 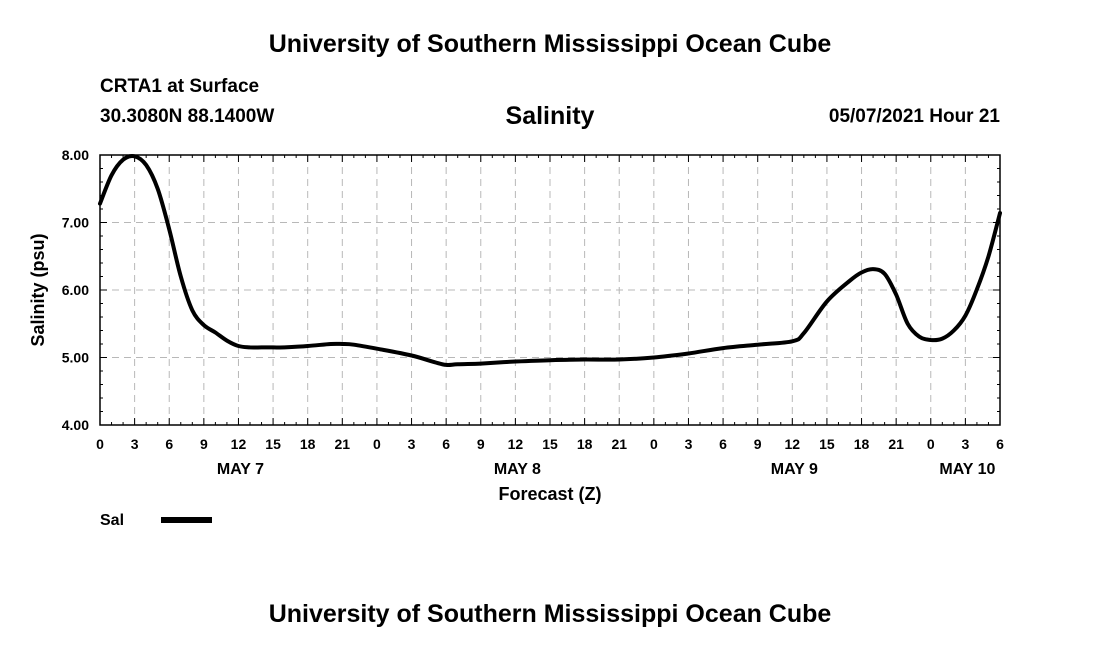 What do you see at coordinates (550, 116) in the screenshot?
I see `chart-title: Salinity` at bounding box center [550, 116].